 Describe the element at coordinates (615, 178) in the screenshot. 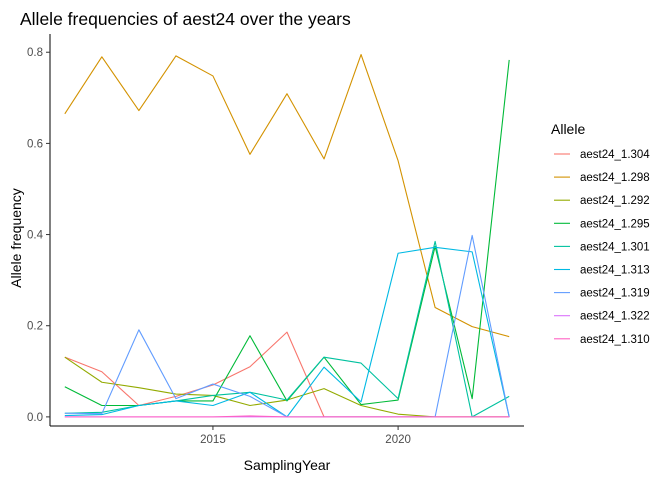

I see `legend-label: aest24_1.298` at that location.